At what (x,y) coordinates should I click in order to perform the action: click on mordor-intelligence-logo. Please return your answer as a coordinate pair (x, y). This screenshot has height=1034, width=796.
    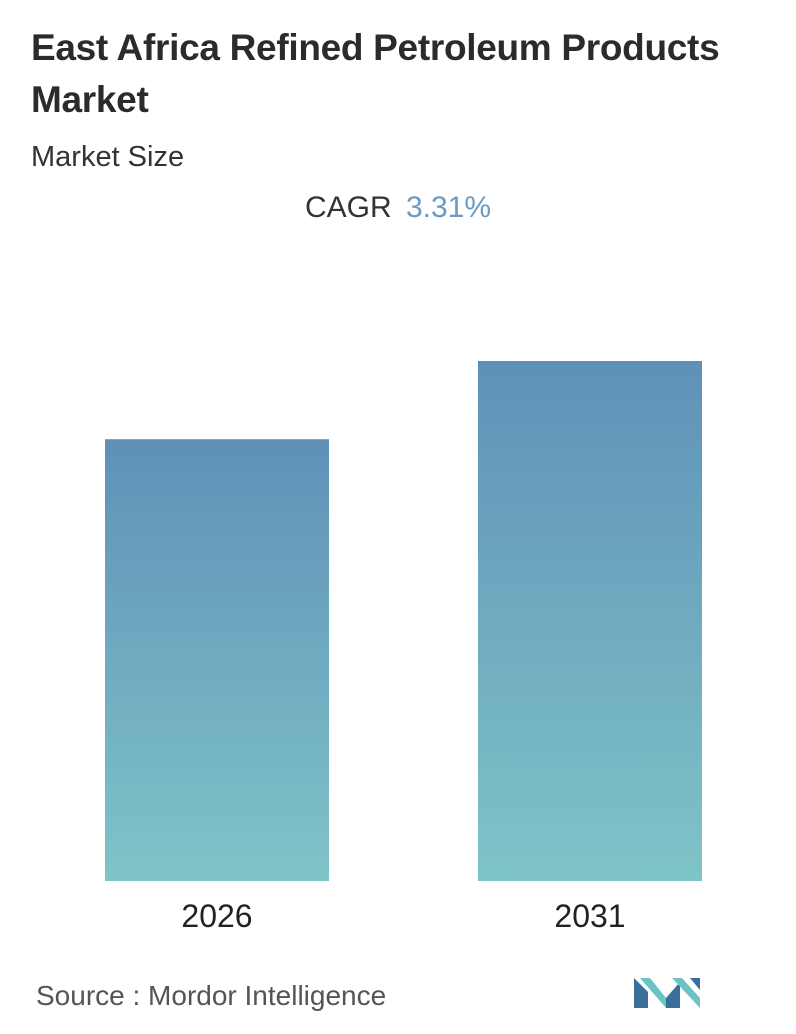
    Looking at the image, I should click on (667, 993).